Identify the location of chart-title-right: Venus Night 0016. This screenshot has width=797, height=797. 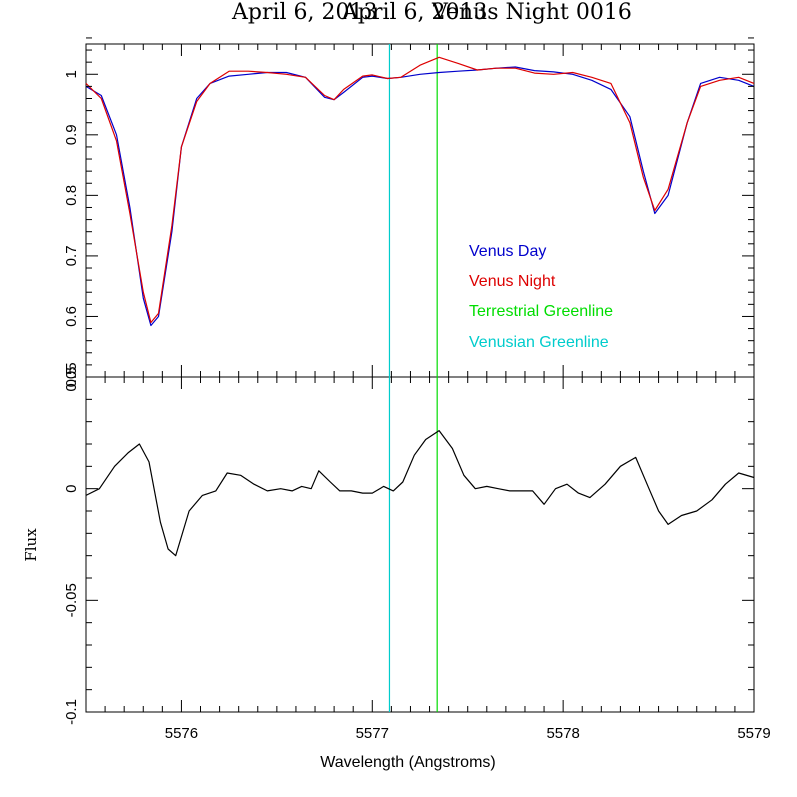
(531, 12).